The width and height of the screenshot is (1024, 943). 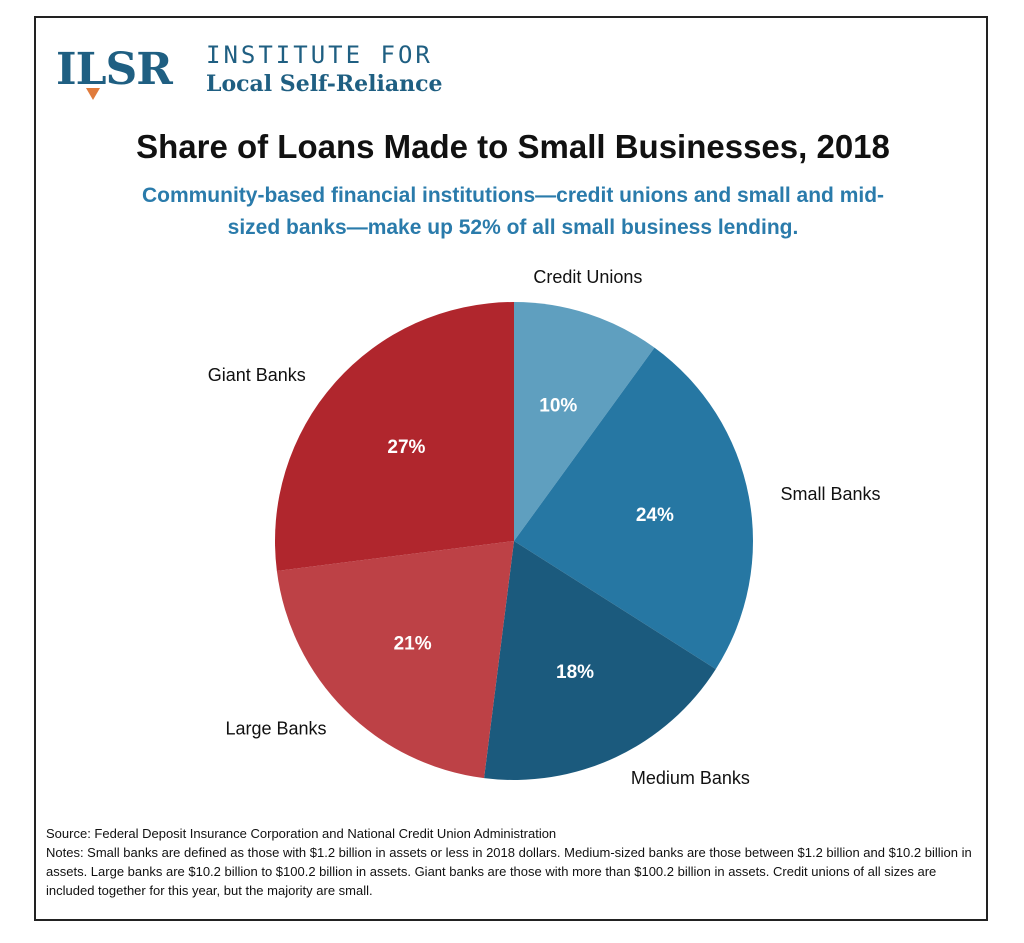 I want to click on logo-triangle-icon, so click(x=93, y=94).